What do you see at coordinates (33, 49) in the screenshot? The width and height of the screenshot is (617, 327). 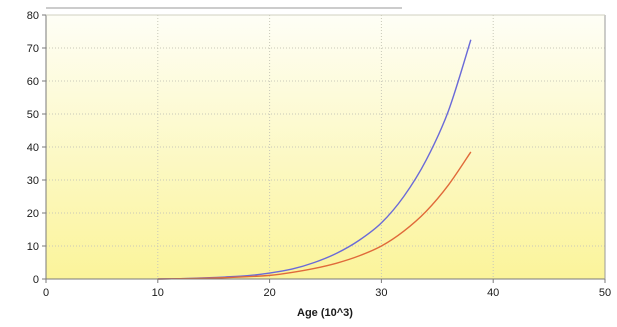 I see `y-tick-label: 70` at bounding box center [33, 49].